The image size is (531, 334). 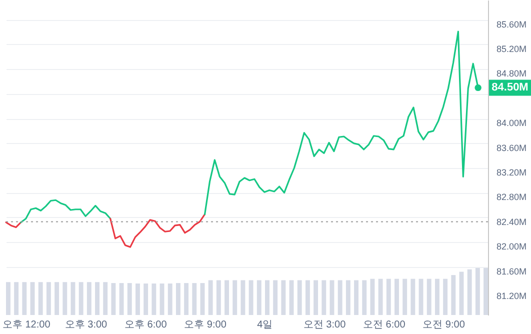 What do you see at coordinates (205, 325) in the screenshot?
I see `x-tick-label: 오후 9:00` at bounding box center [205, 325].